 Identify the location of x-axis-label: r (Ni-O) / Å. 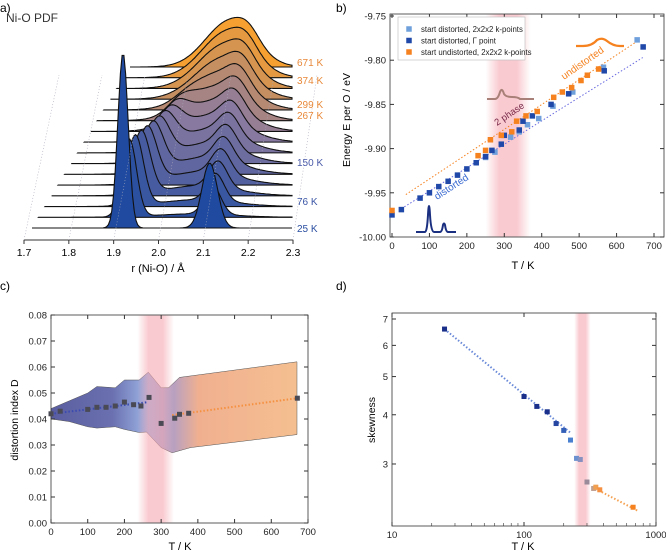
(158, 268).